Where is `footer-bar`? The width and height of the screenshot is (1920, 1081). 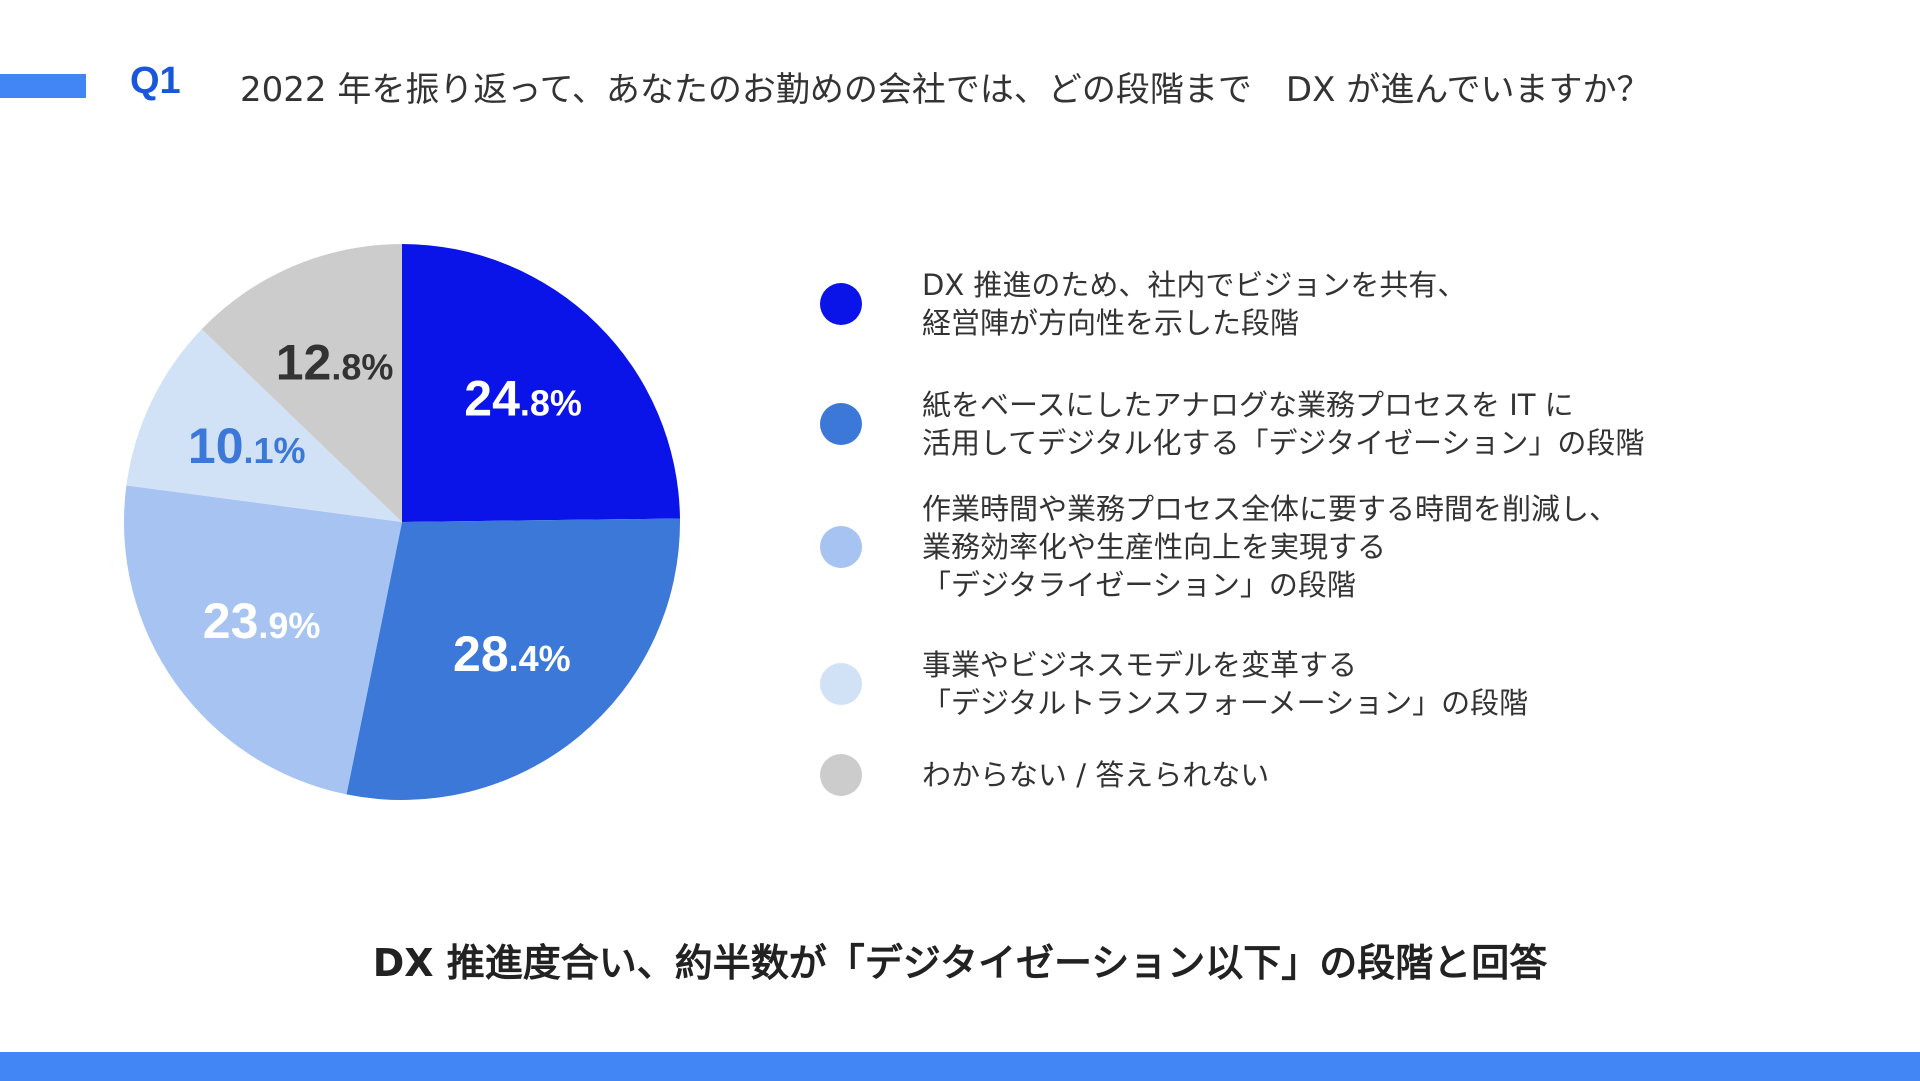
footer-bar is located at coordinates (960, 1066).